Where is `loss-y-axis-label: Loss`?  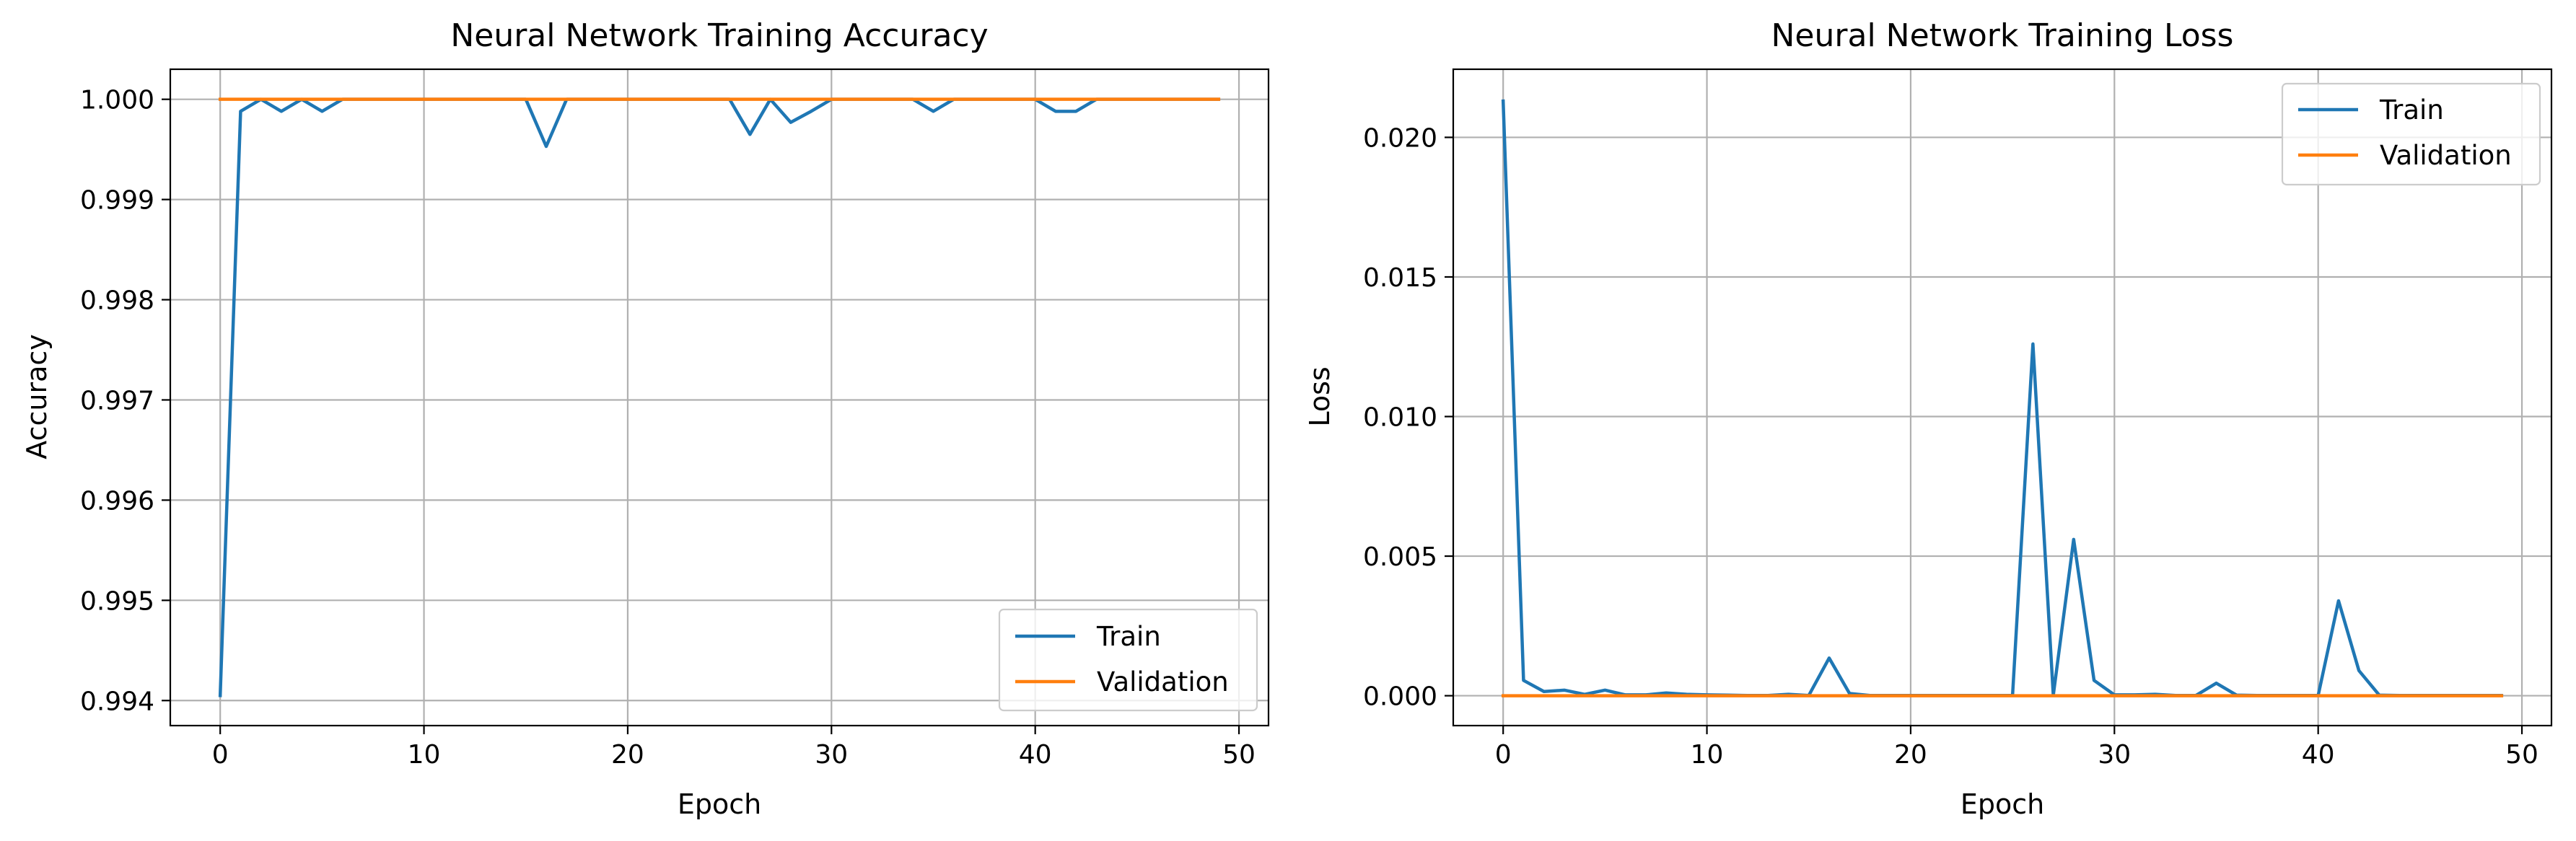
loss-y-axis-label: Loss is located at coordinates (1320, 396).